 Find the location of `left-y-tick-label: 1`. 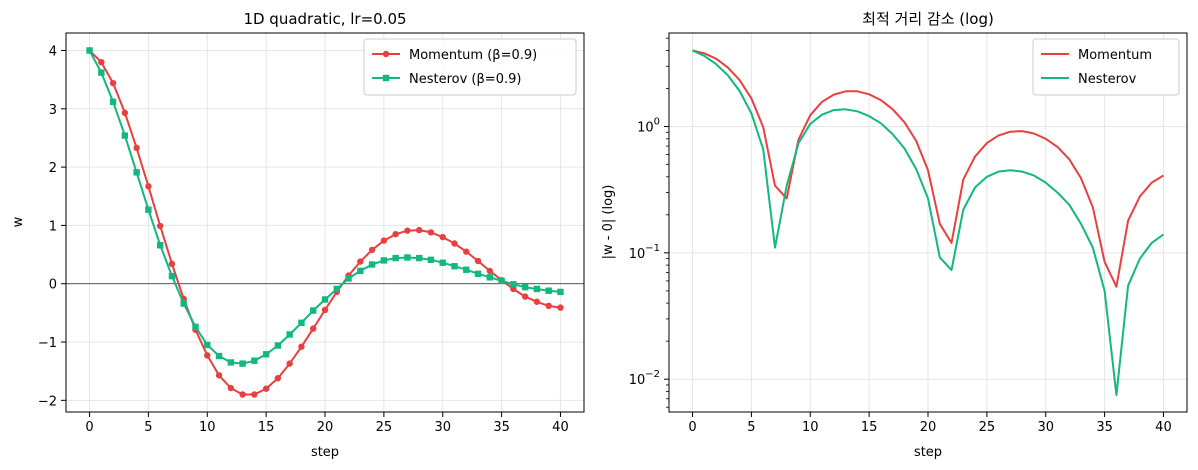

left-y-tick-label: 1 is located at coordinates (53, 226).